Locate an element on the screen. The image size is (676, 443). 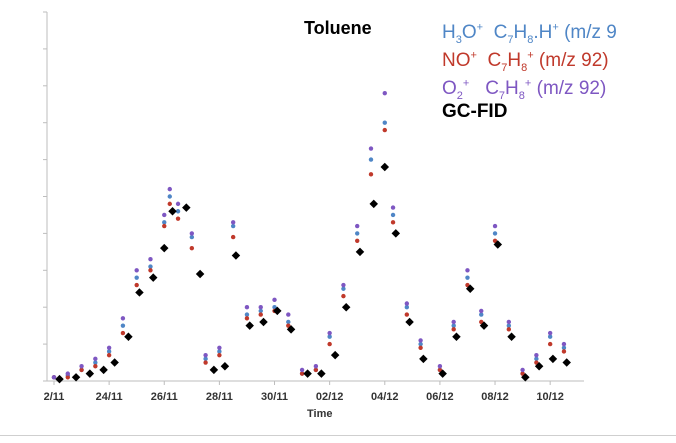
legend-h3o-ion: H3O+ is located at coordinates (463, 34).